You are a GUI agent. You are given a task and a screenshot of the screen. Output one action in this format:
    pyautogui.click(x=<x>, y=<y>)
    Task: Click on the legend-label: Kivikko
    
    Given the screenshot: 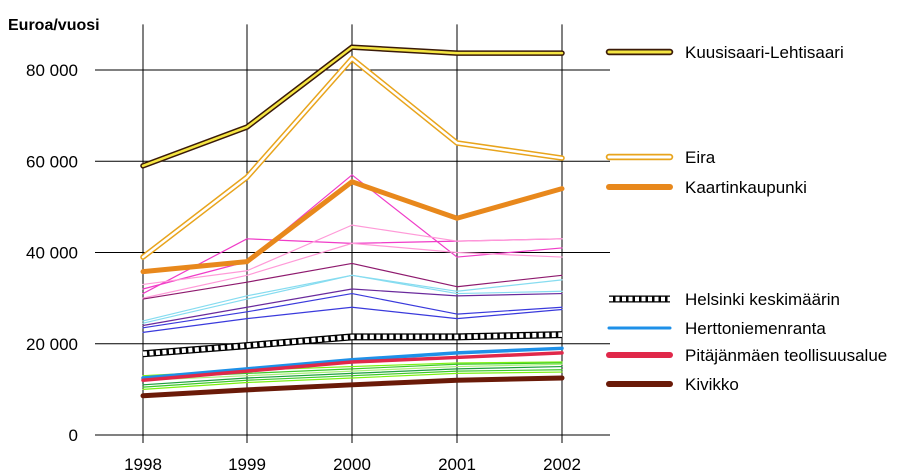 What is the action you would take?
    pyautogui.click(x=712, y=384)
    